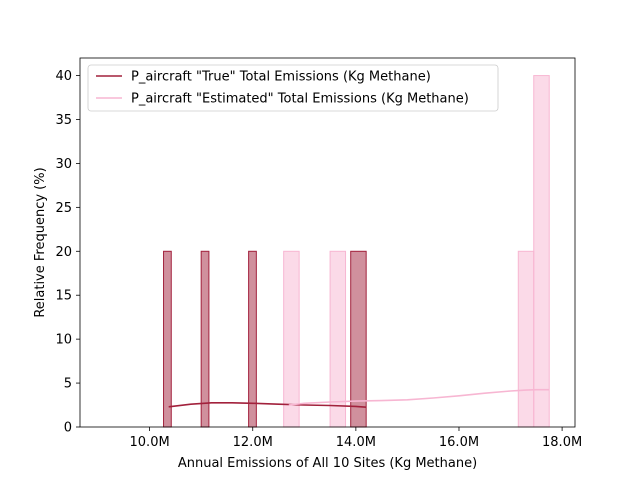  What do you see at coordinates (40, 242) in the screenshot?
I see `y-axis-label: Relative Frequency (%)` at bounding box center [40, 242].